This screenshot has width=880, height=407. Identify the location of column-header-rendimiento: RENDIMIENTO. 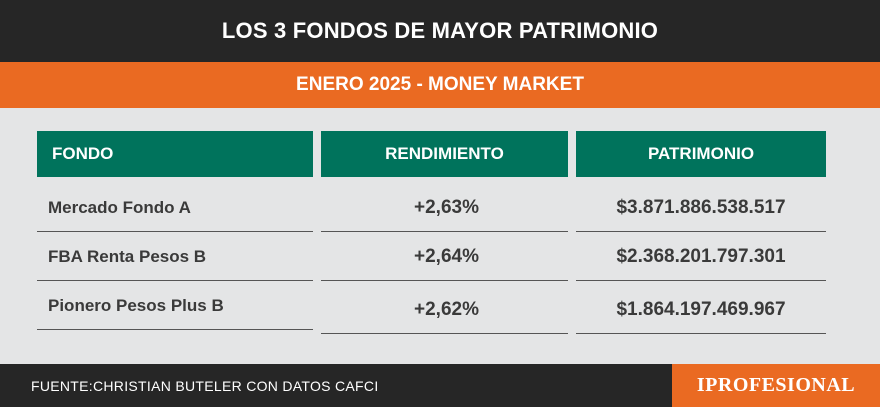
(444, 154).